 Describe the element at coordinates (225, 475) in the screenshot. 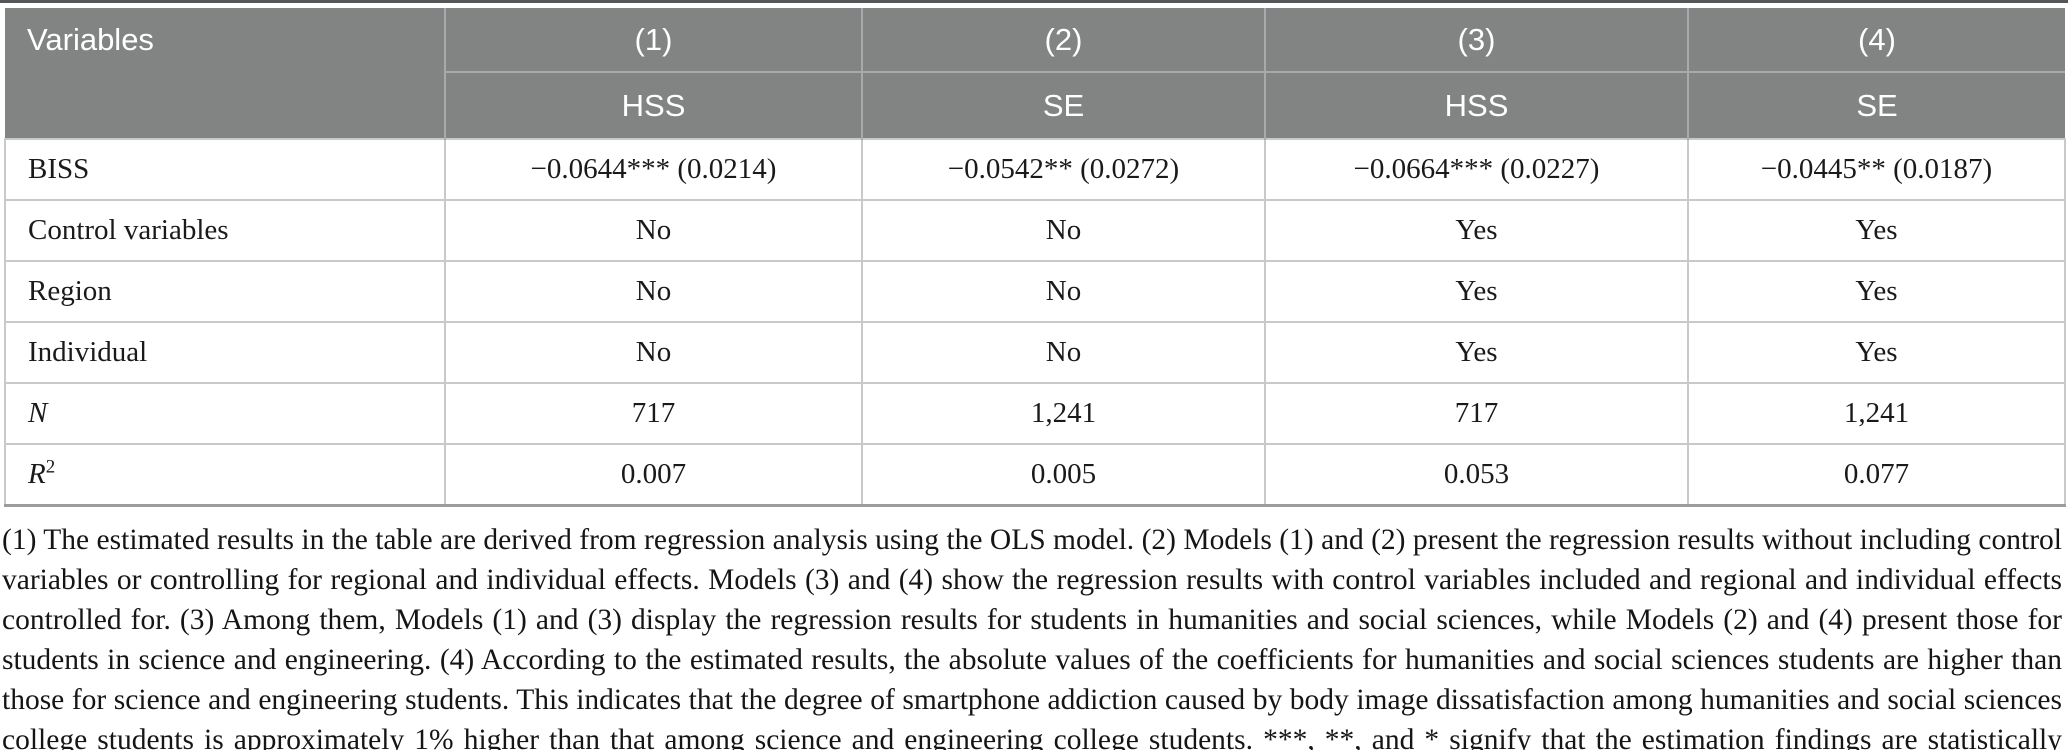

I see `row-label-r-squared: R2` at that location.